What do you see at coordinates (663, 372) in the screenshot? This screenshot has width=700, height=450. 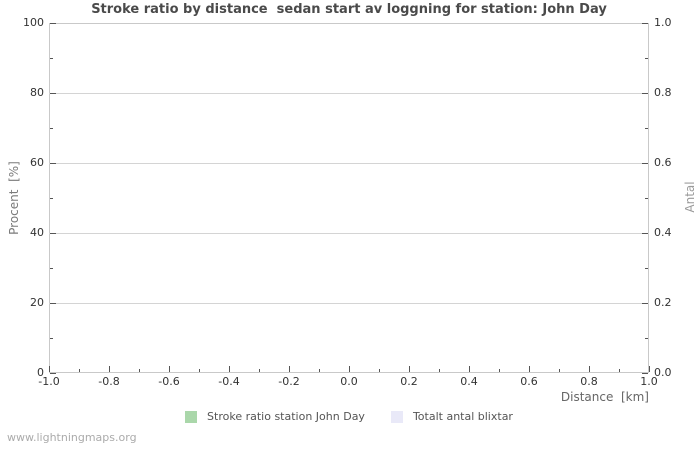 I see `y-right-tick-label: 0.0` at bounding box center [663, 372].